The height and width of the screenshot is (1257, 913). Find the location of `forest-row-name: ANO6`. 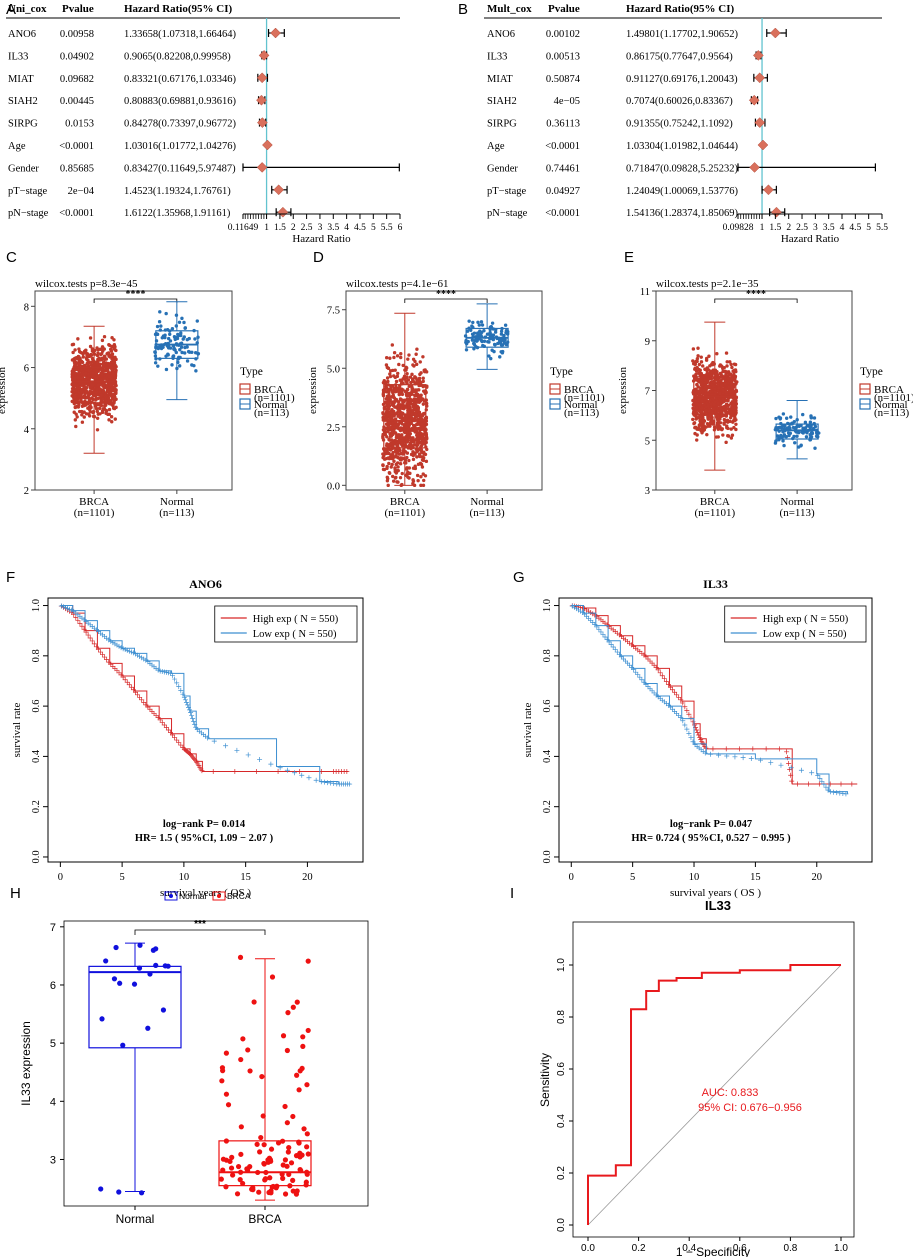

forest-row-name: ANO6 is located at coordinates (22, 34).